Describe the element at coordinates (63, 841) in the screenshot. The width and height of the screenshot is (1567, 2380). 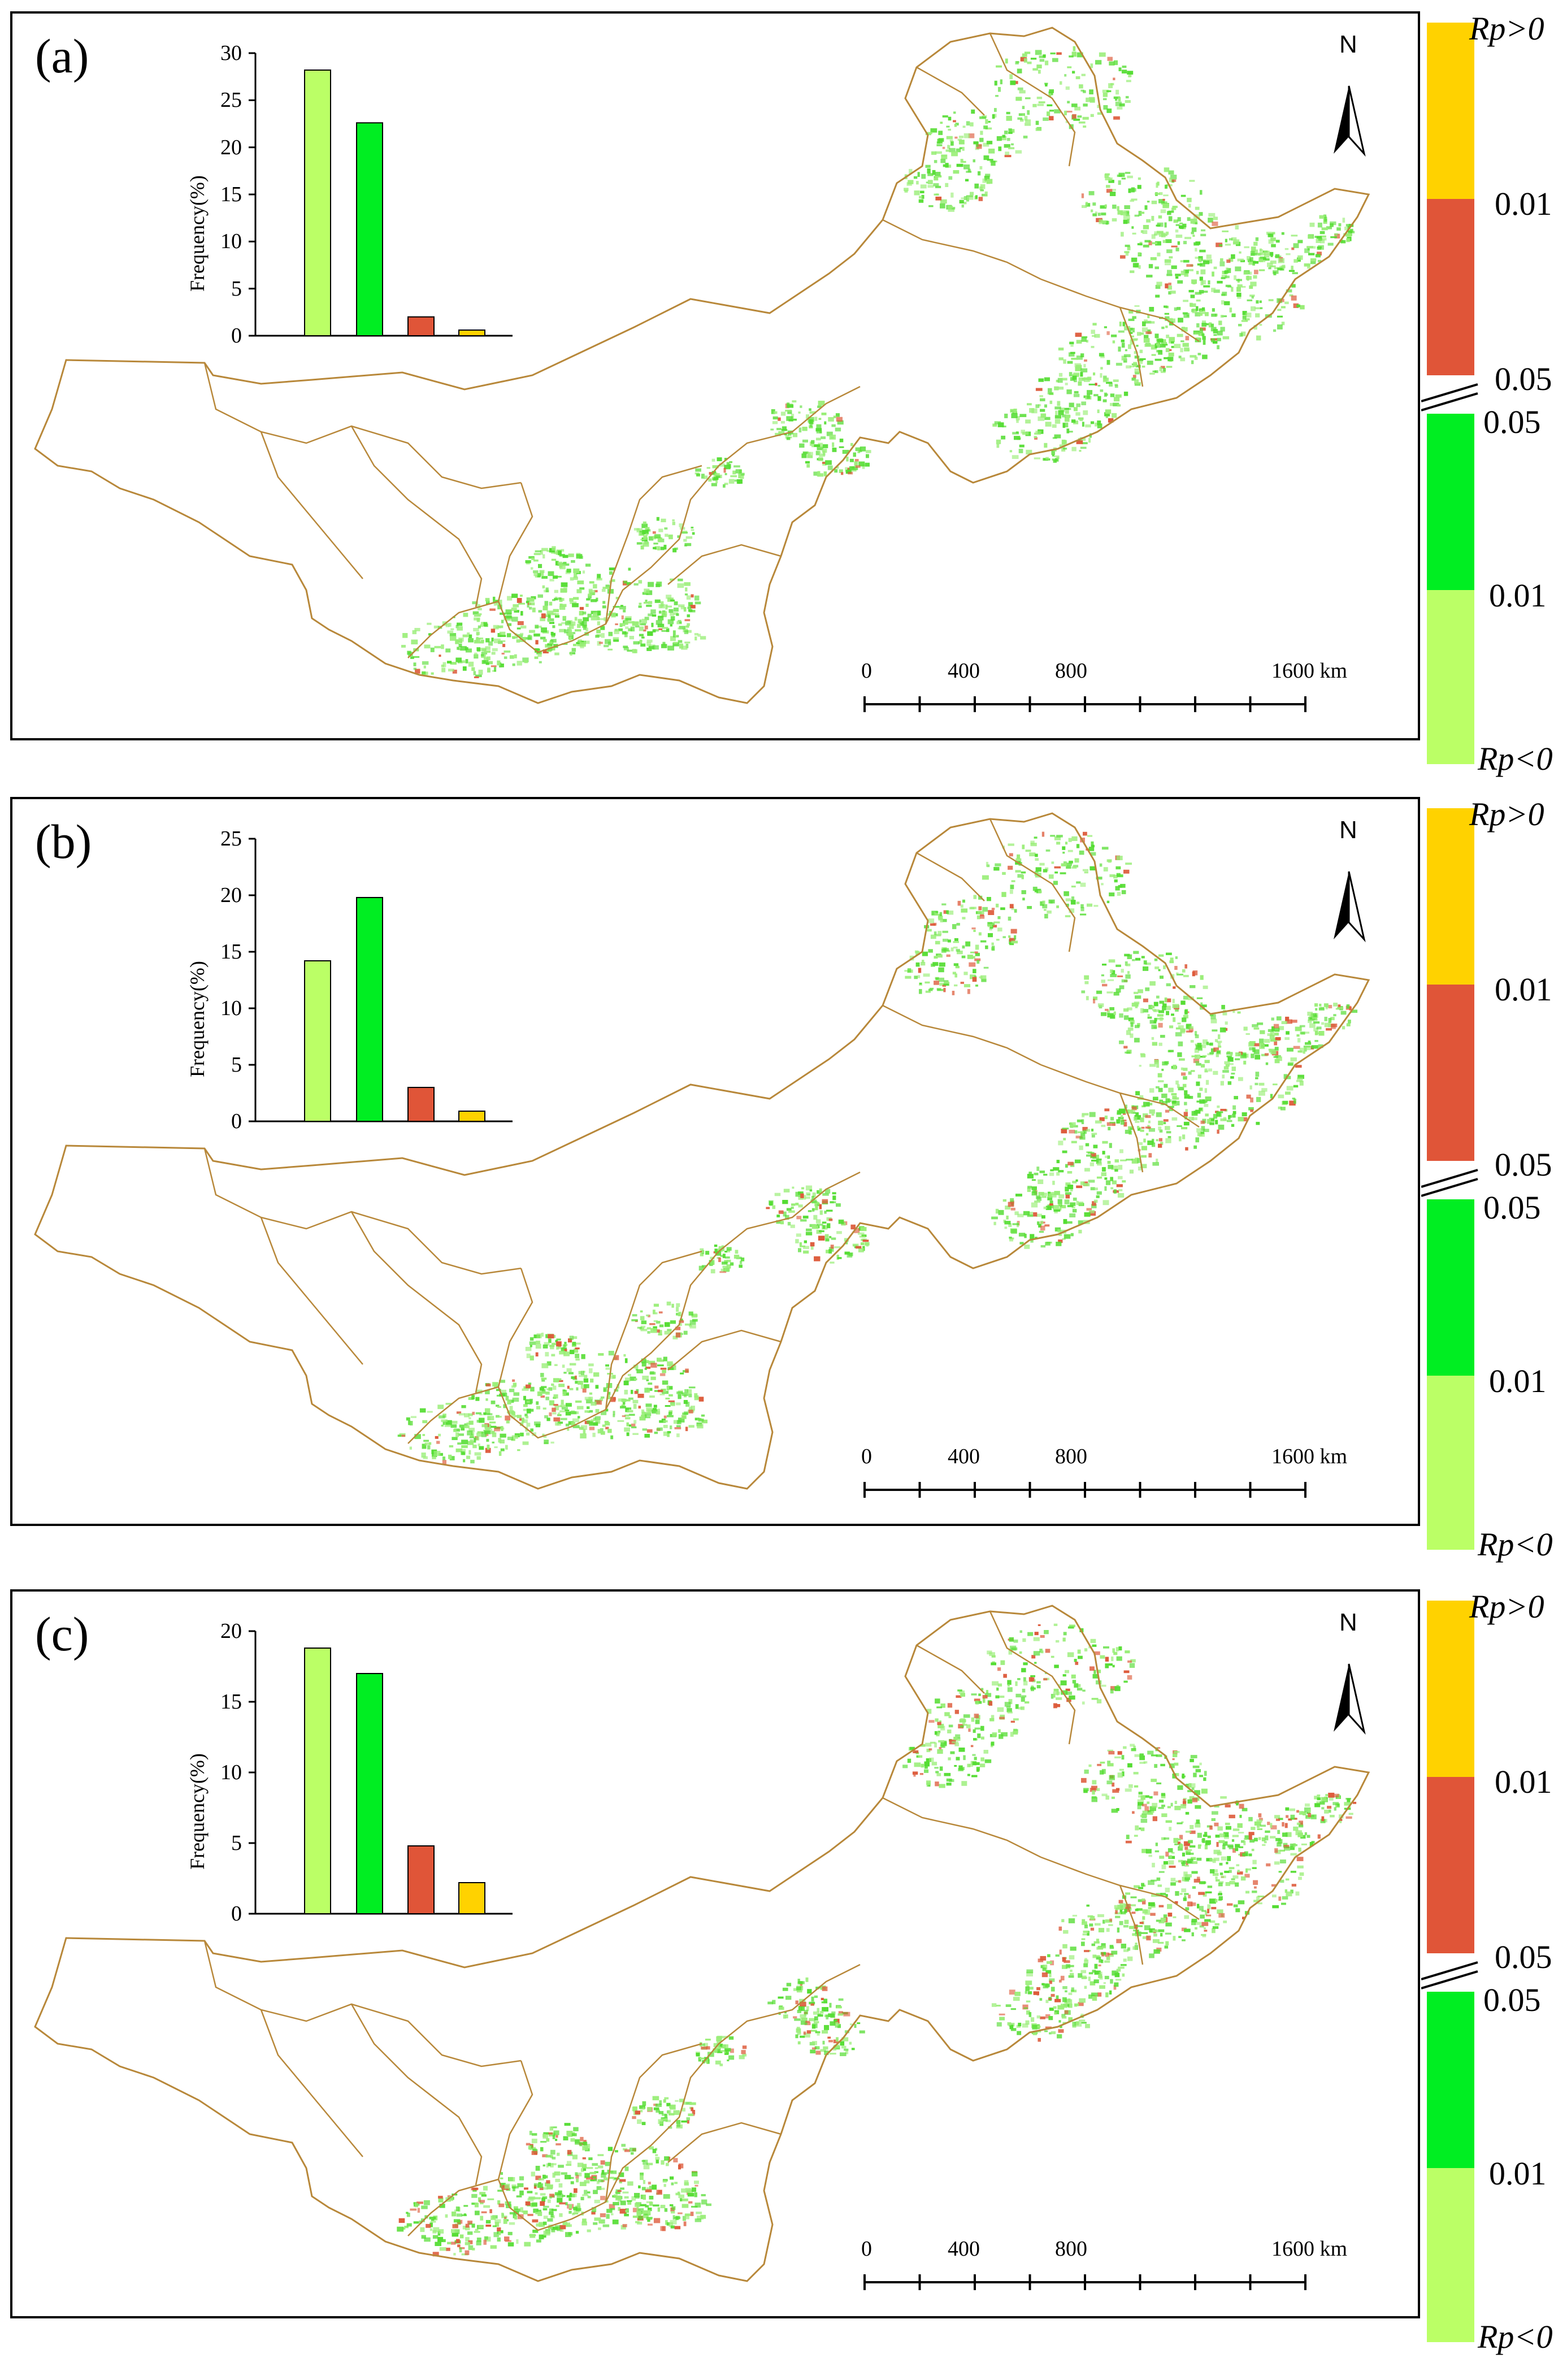
I see `panel-label: (b)` at that location.